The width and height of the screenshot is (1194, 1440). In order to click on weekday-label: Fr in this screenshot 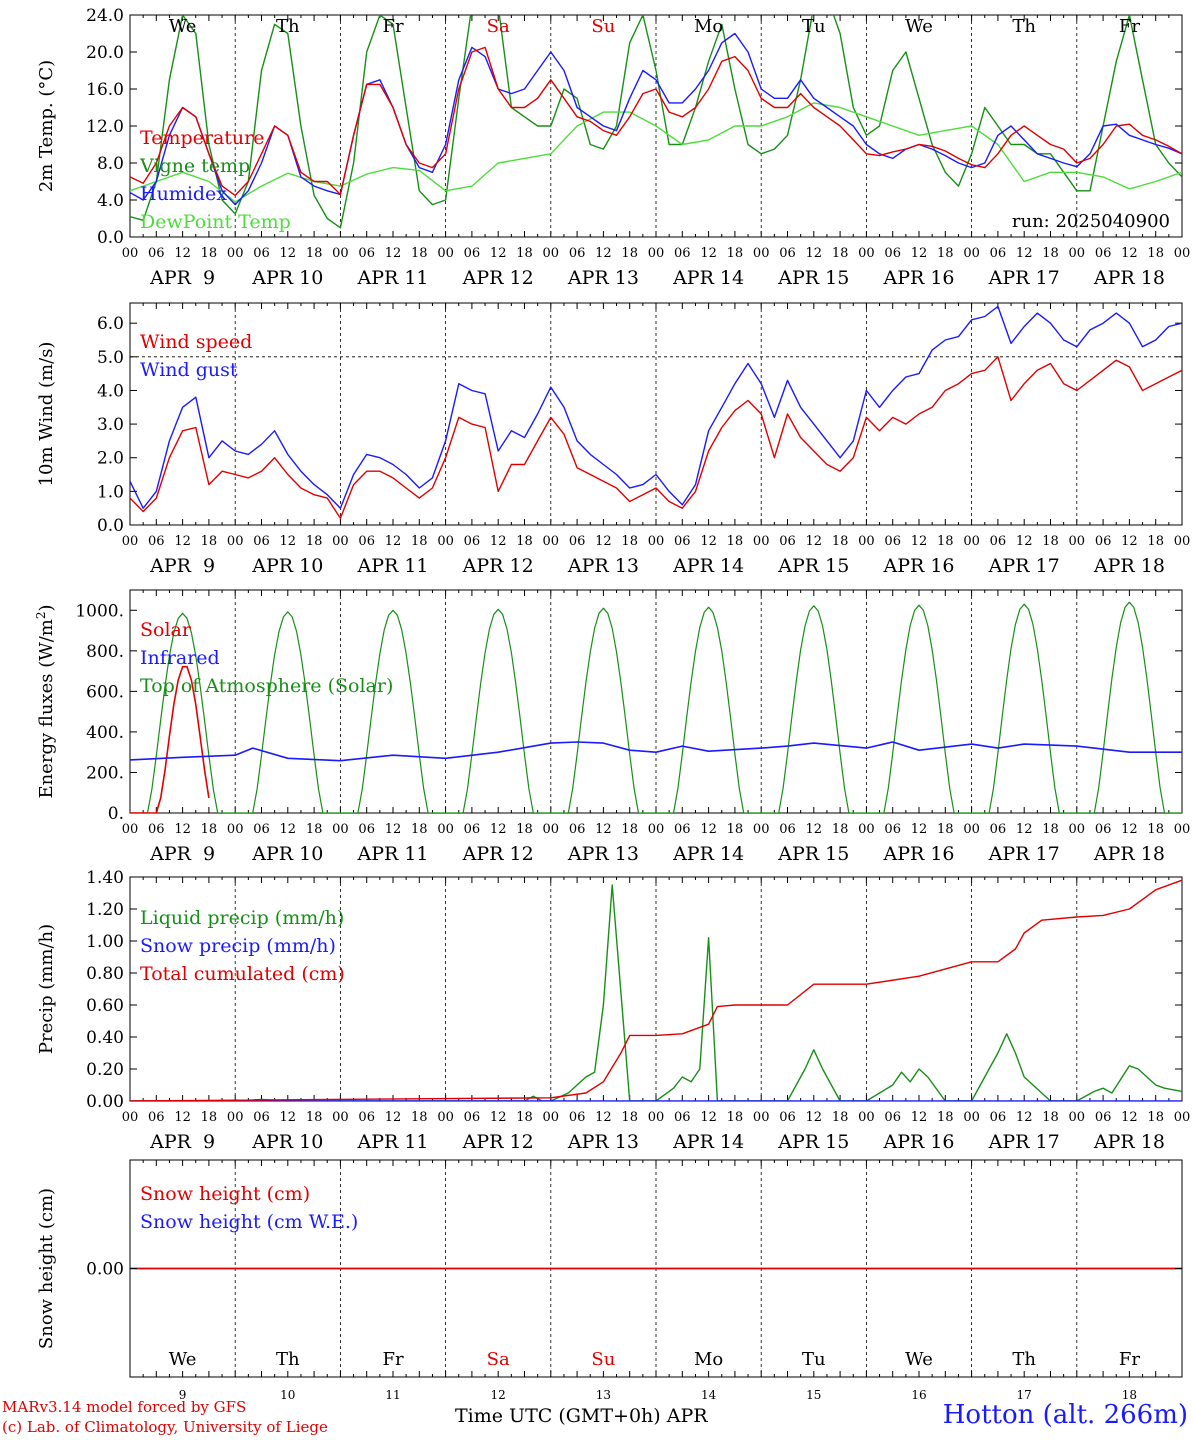, I will do `click(1129, 26)`.